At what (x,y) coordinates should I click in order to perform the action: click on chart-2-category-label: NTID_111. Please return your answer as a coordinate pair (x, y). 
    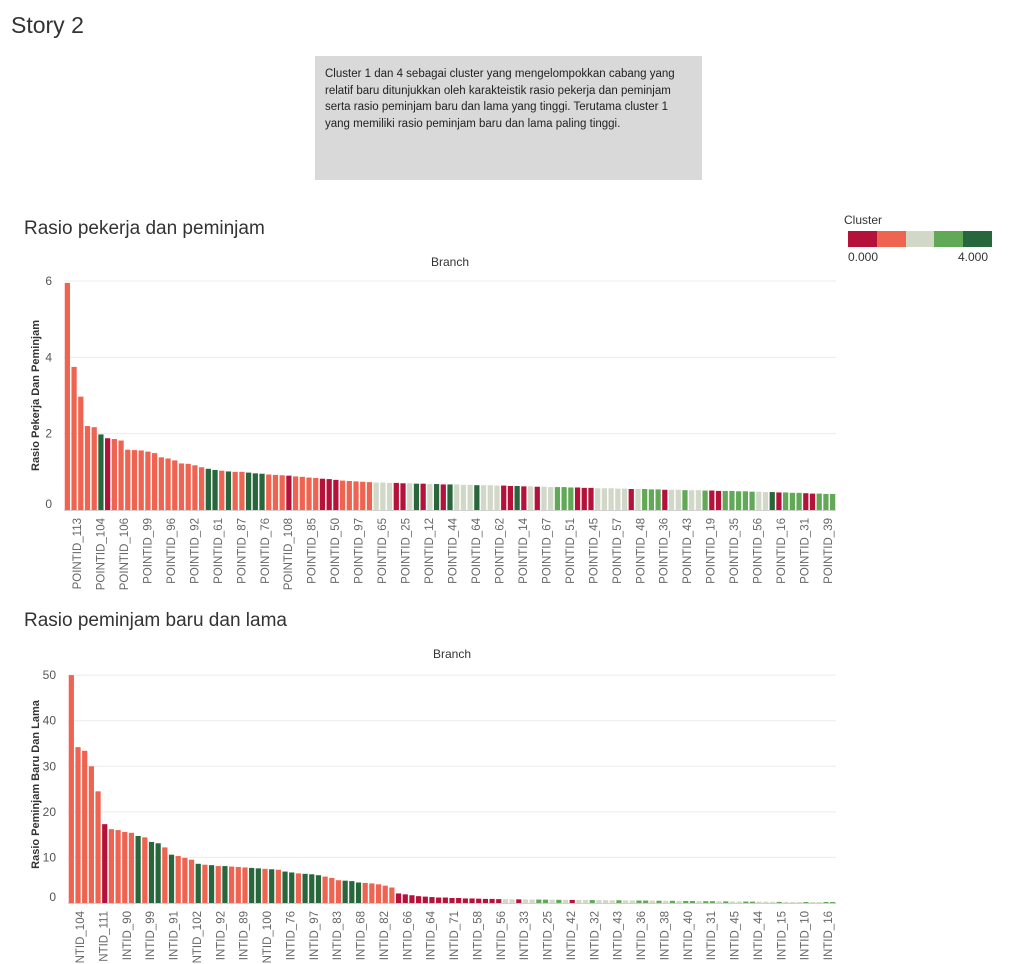
    Looking at the image, I should click on (104, 936).